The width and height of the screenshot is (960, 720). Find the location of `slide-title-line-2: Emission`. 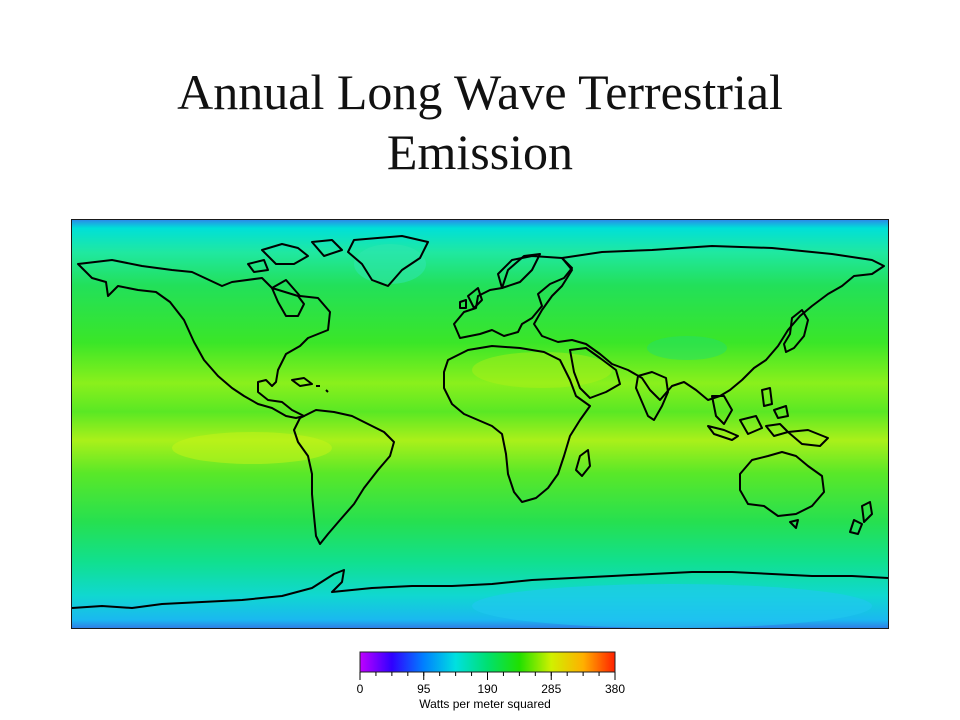

slide-title-line-2: Emission is located at coordinates (480, 152).